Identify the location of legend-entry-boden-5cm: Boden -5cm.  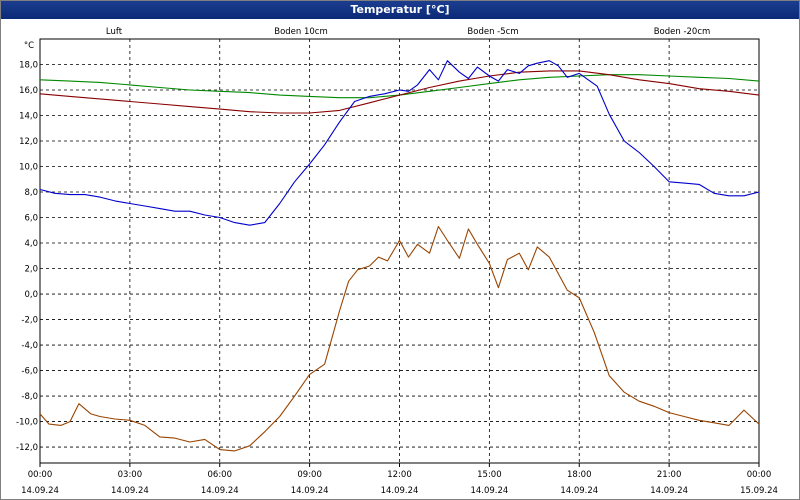
(492, 32).